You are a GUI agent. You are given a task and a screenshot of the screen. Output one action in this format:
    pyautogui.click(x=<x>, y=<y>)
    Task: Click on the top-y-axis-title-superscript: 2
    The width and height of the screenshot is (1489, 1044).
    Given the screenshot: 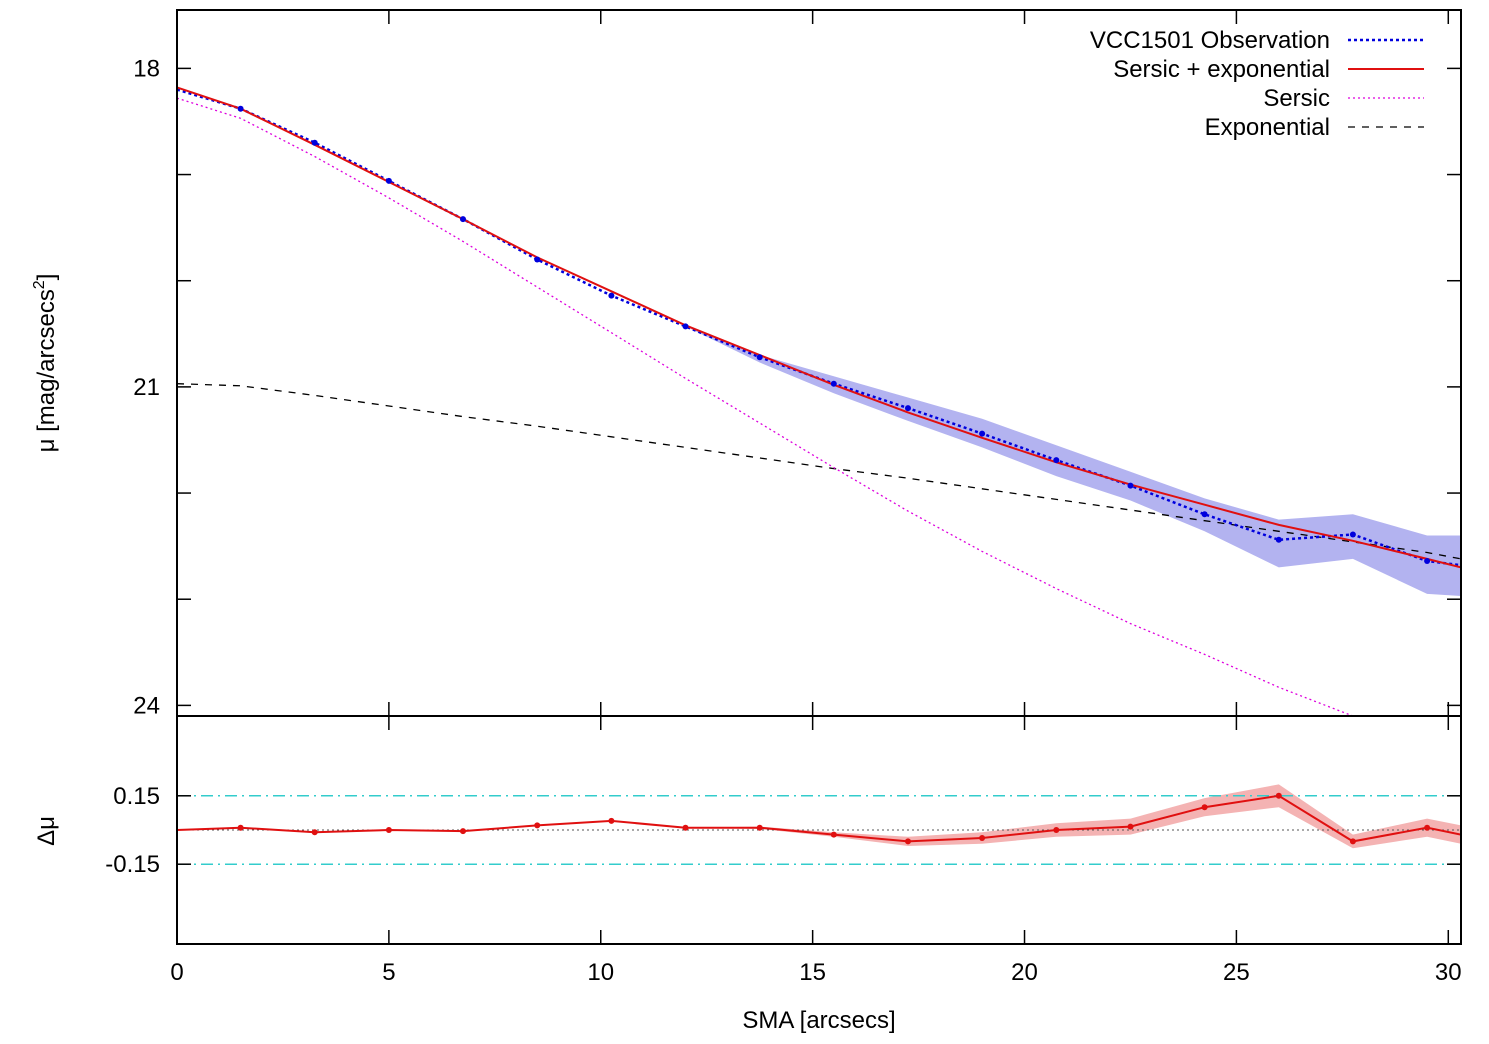 What is the action you would take?
    pyautogui.click(x=39, y=284)
    